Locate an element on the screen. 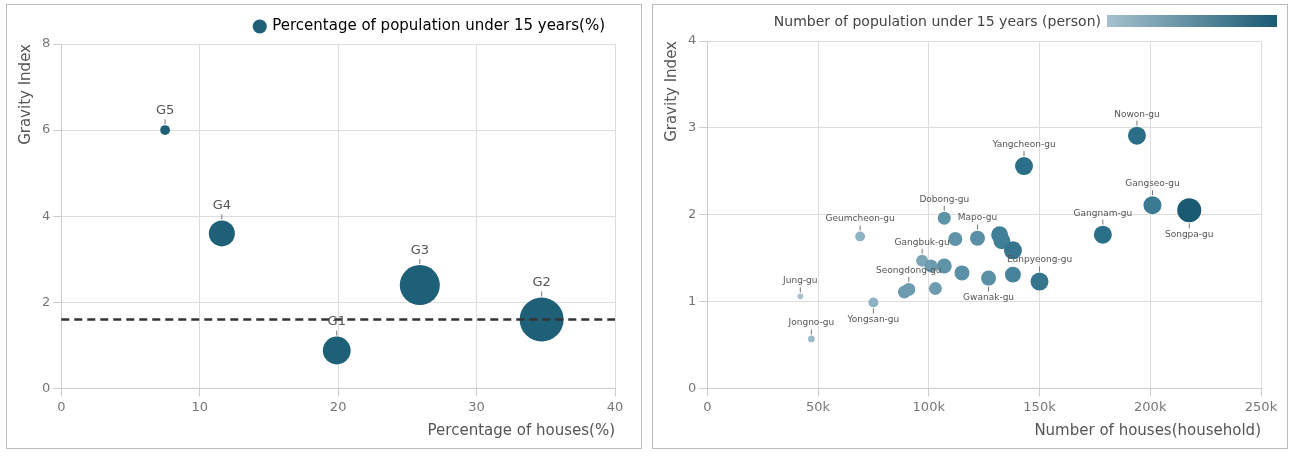 This screenshot has width=1307, height=457. y-tick-label: 8 is located at coordinates (46, 43).